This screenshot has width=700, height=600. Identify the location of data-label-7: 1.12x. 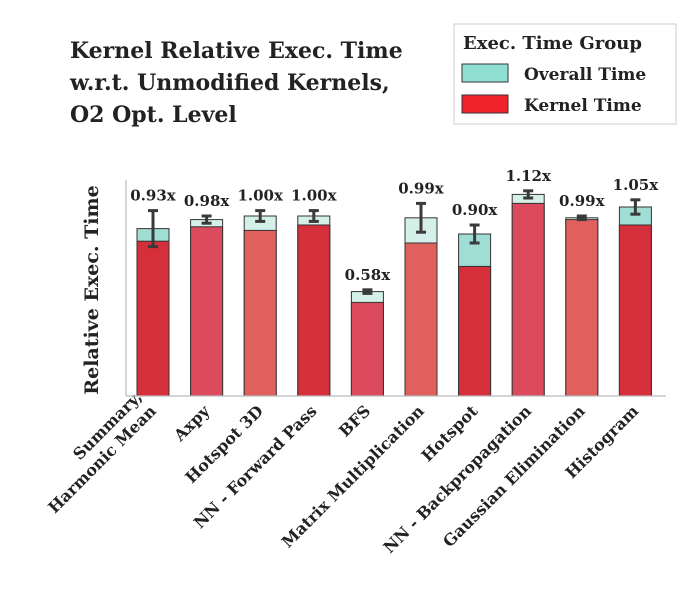
(528, 176).